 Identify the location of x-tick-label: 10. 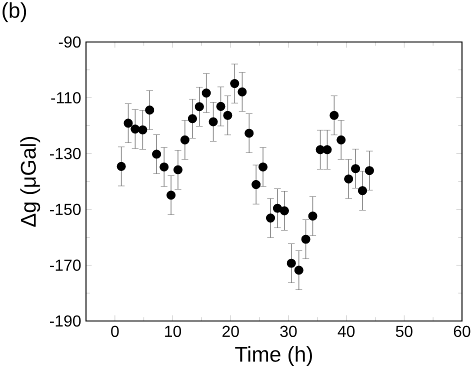
(173, 332).